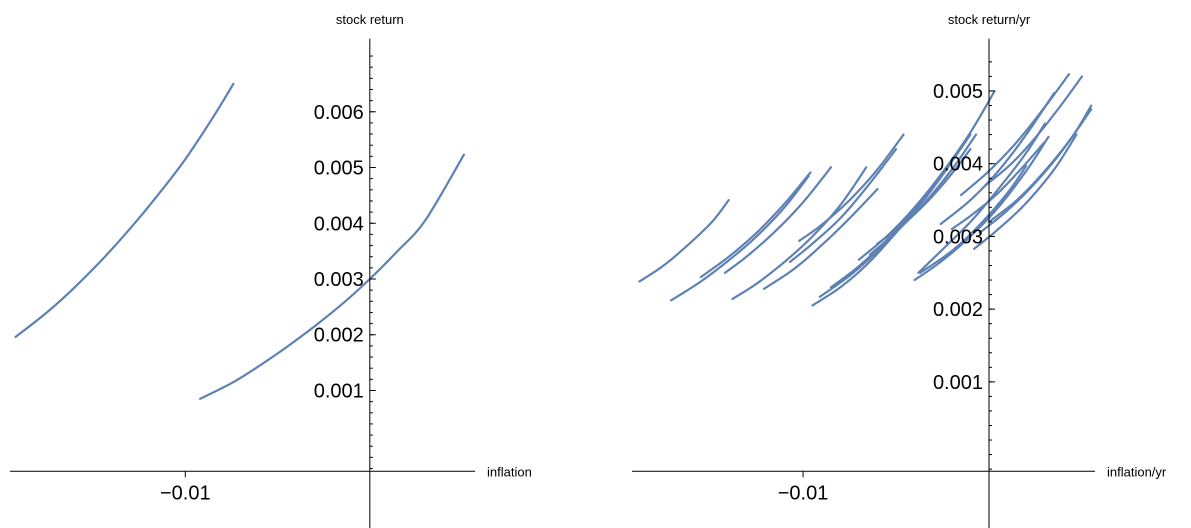 Image resolution: width=1191 pixels, height=528 pixels. What do you see at coordinates (371, 262) in the screenshot?
I see `y-minor-ticks-left` at bounding box center [371, 262].